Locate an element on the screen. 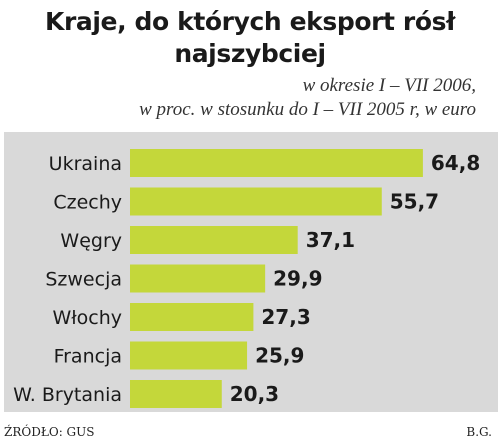 The height and width of the screenshot is (444, 500). chart-title-line1: Kraje, do których eksport rósł is located at coordinates (250, 21).